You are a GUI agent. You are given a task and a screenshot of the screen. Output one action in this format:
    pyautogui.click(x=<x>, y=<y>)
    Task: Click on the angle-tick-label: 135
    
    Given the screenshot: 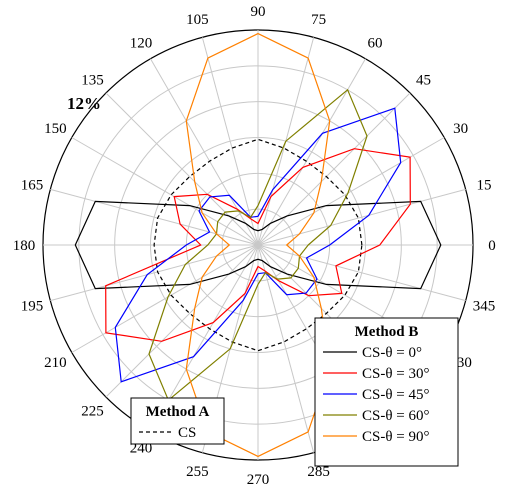 What is the action you would take?
    pyautogui.click(x=92, y=81)
    